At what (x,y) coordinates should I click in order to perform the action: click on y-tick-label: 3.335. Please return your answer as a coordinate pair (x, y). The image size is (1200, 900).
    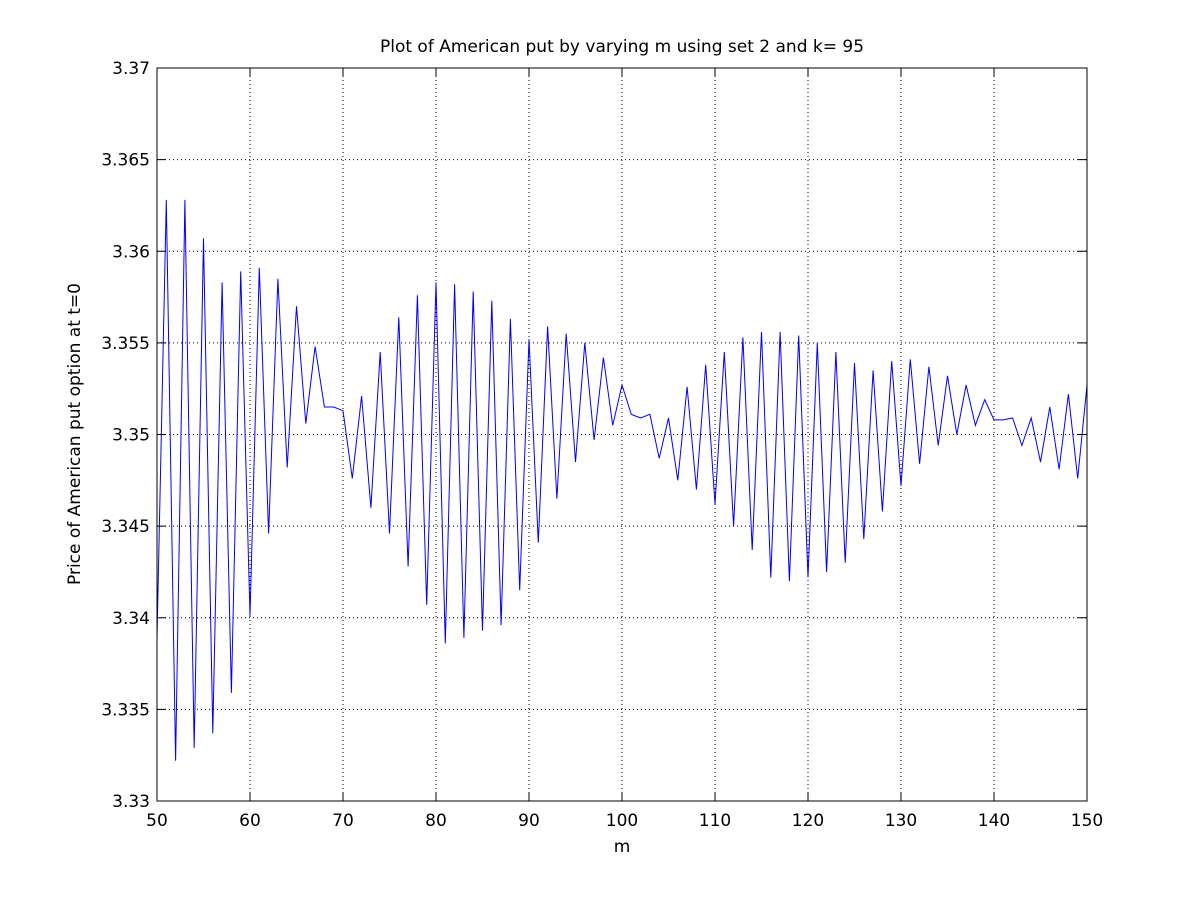
    Looking at the image, I should click on (125, 710).